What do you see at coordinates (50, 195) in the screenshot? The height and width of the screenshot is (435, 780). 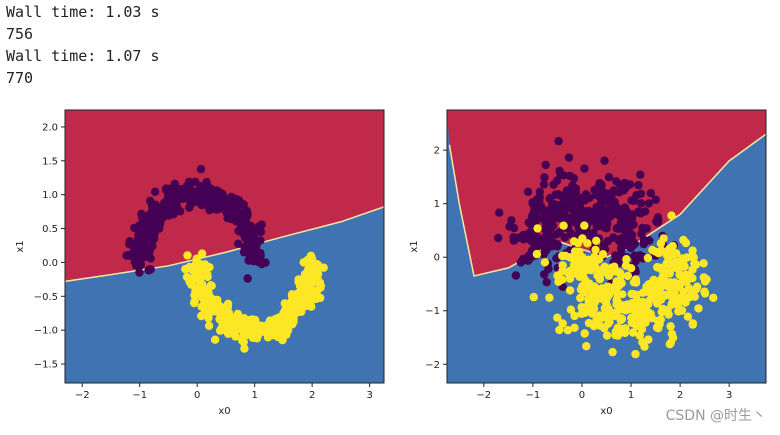 I see `y-tick-label: 1.0` at bounding box center [50, 195].